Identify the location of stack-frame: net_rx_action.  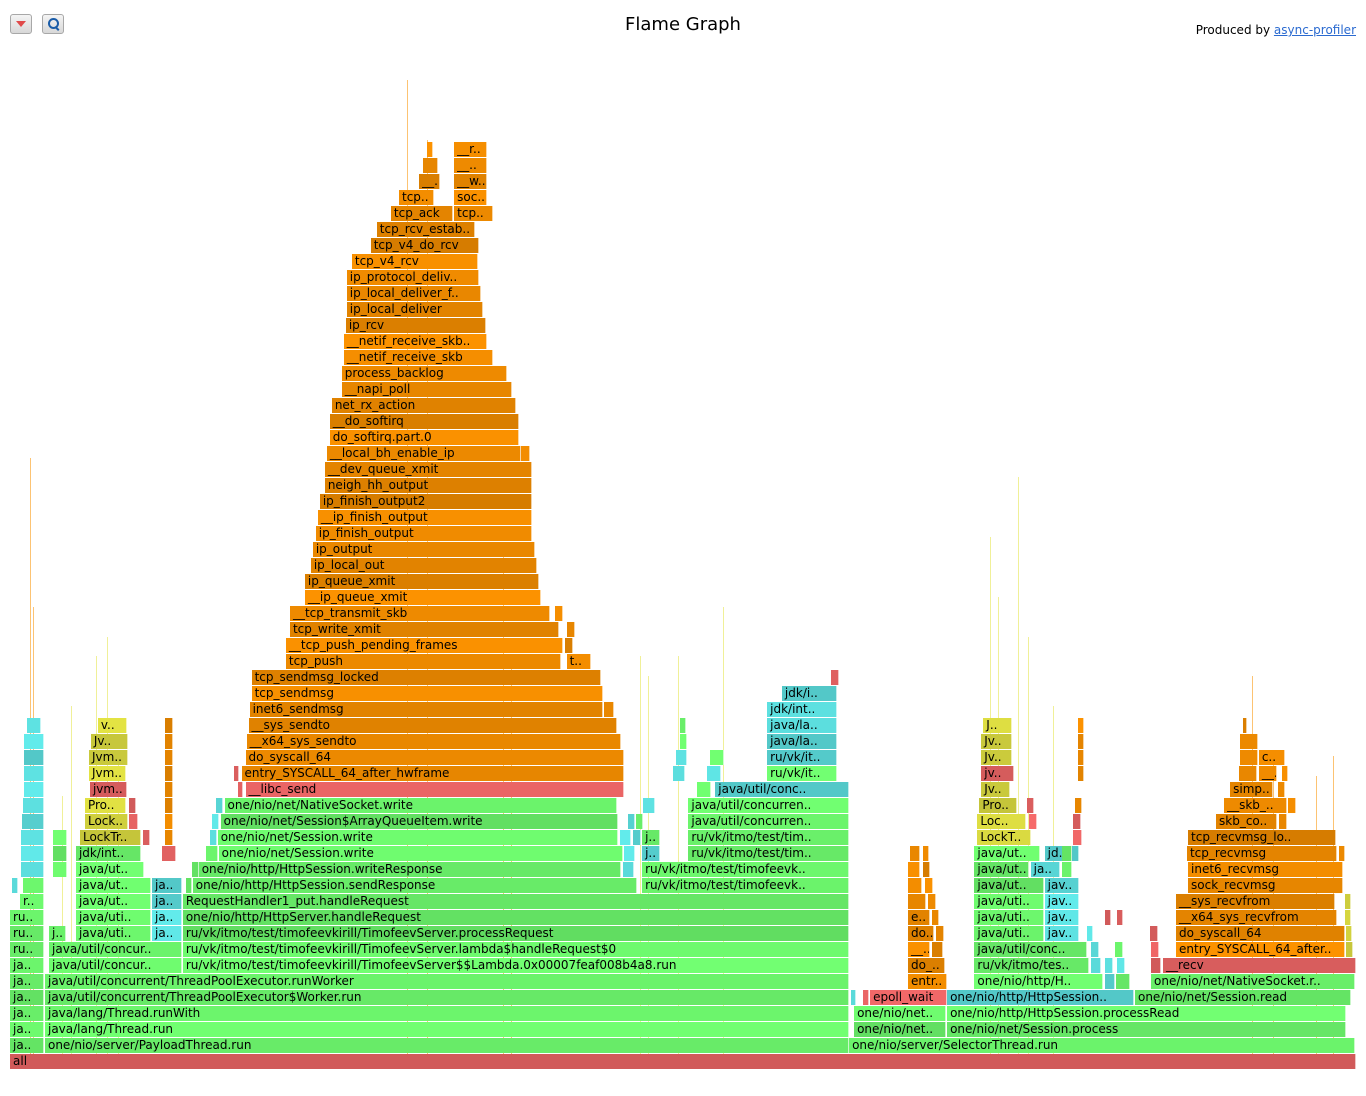
(423, 405).